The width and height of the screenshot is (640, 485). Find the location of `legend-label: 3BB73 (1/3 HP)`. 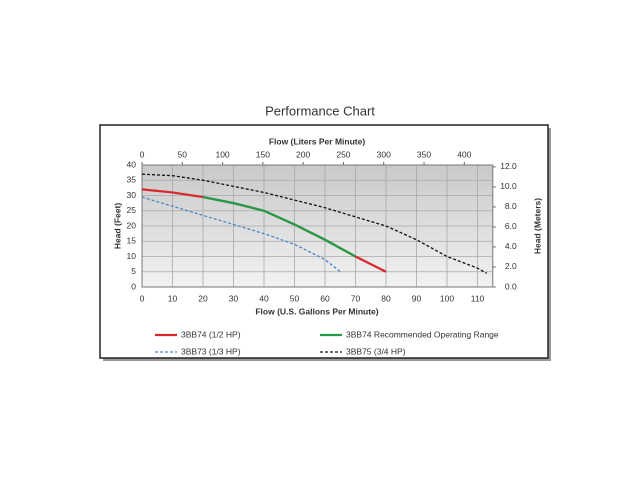

legend-label: 3BB73 (1/3 HP) is located at coordinates (211, 351).